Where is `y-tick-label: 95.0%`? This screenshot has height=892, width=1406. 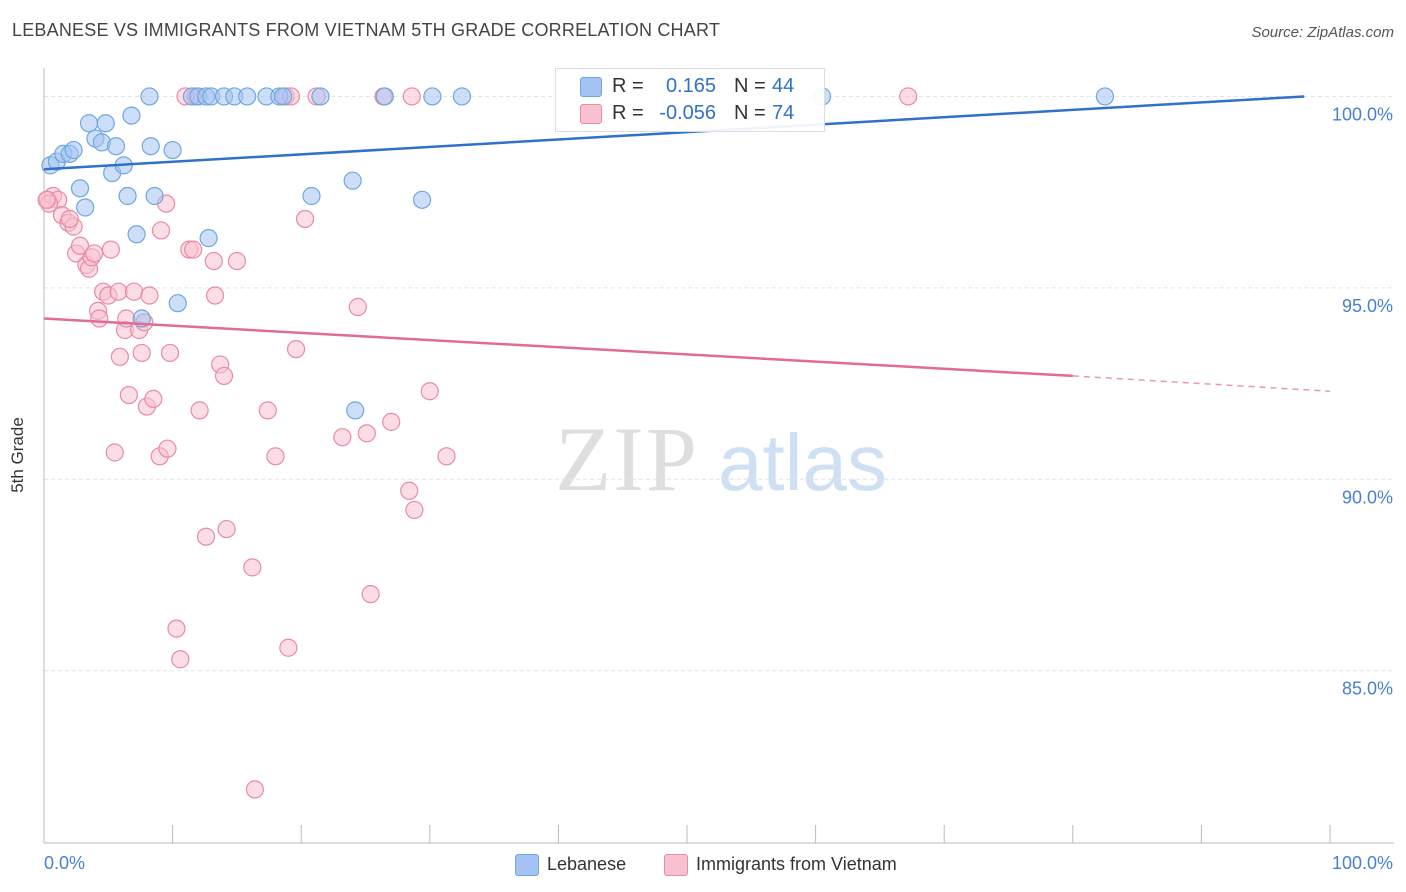
y-tick-label: 95.0% is located at coordinates (1367, 306).